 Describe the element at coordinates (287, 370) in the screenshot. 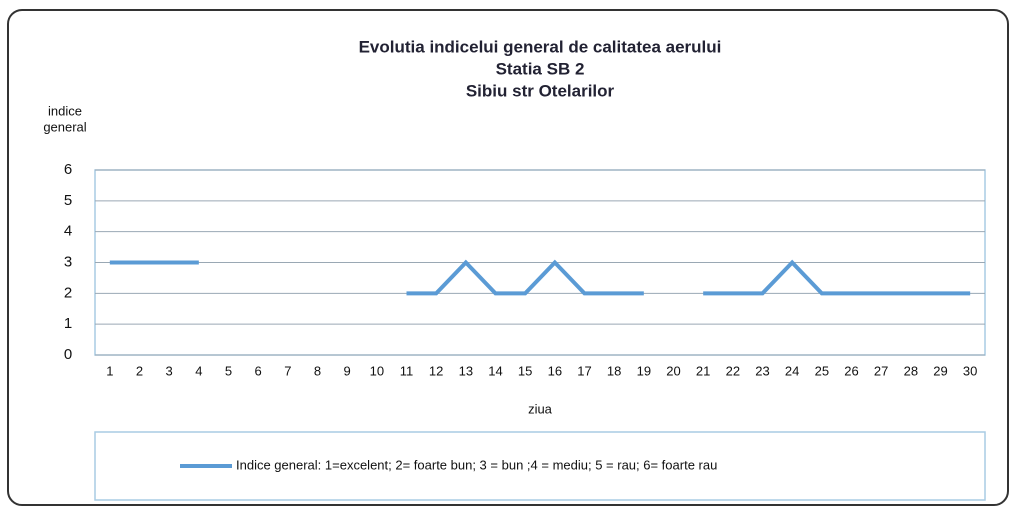

I see `x-tick-label: 7` at that location.